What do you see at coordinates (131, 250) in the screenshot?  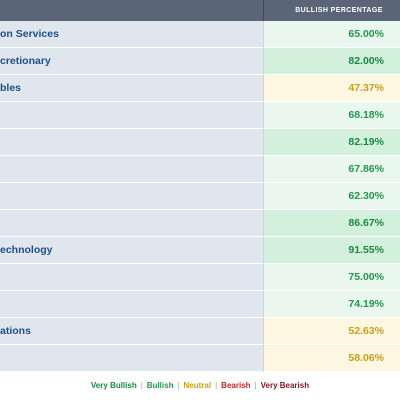 I see `sector-name: echnology` at bounding box center [131, 250].